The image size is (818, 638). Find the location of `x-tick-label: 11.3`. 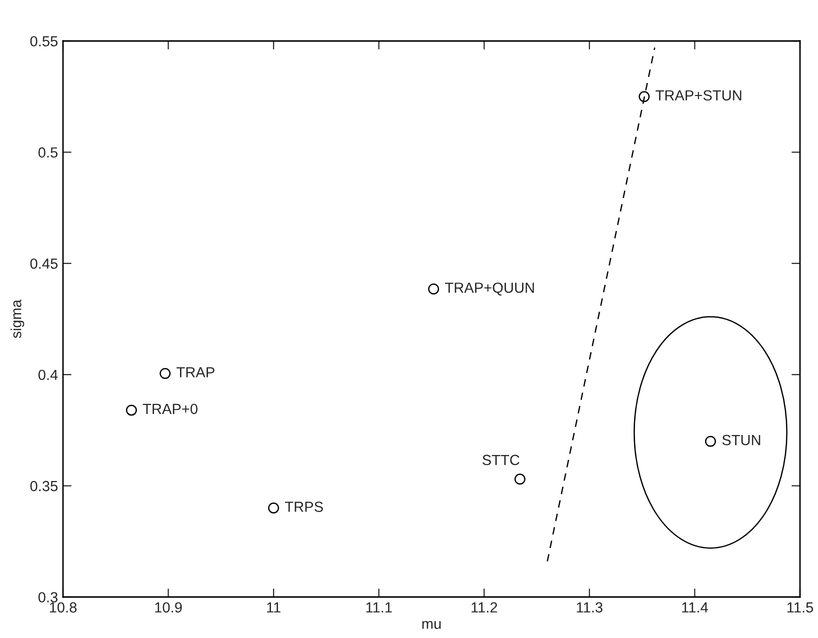

x-tick-label: 11.3 is located at coordinates (589, 607).